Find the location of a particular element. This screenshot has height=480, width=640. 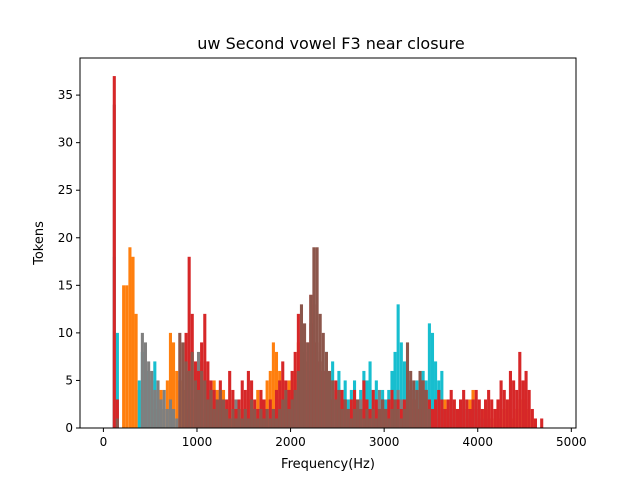

hist-bar-s4-b13 is located at coordinates (217, 413).